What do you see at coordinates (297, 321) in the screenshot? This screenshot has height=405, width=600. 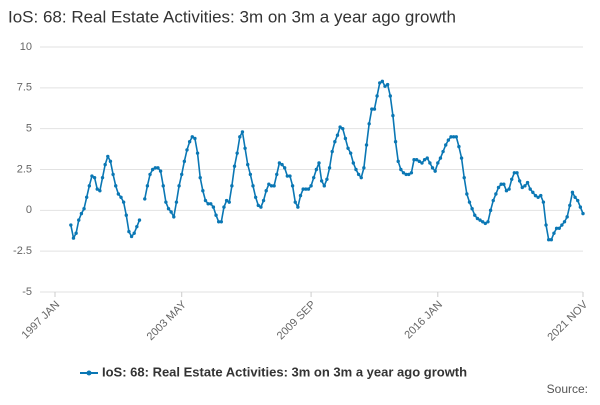 I see `x-tick-label: 2009 SEP` at bounding box center [297, 321].